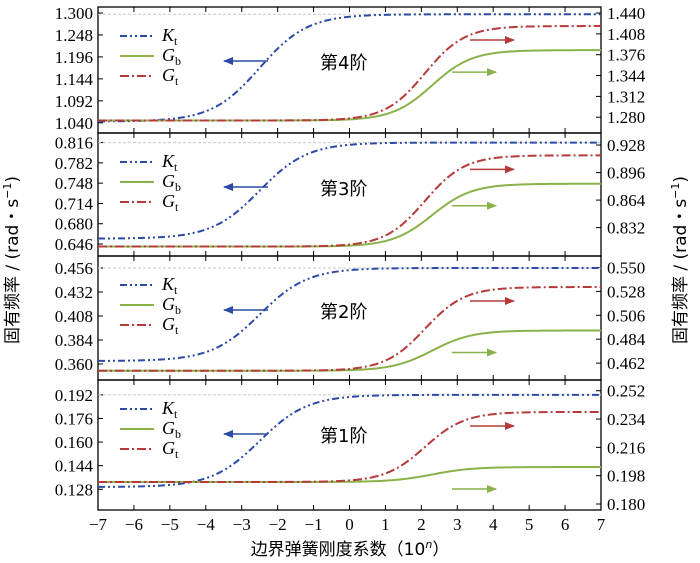 The image size is (700, 563). What do you see at coordinates (626, 267) in the screenshot?
I see `right-tick-label: 0.550` at bounding box center [626, 267].